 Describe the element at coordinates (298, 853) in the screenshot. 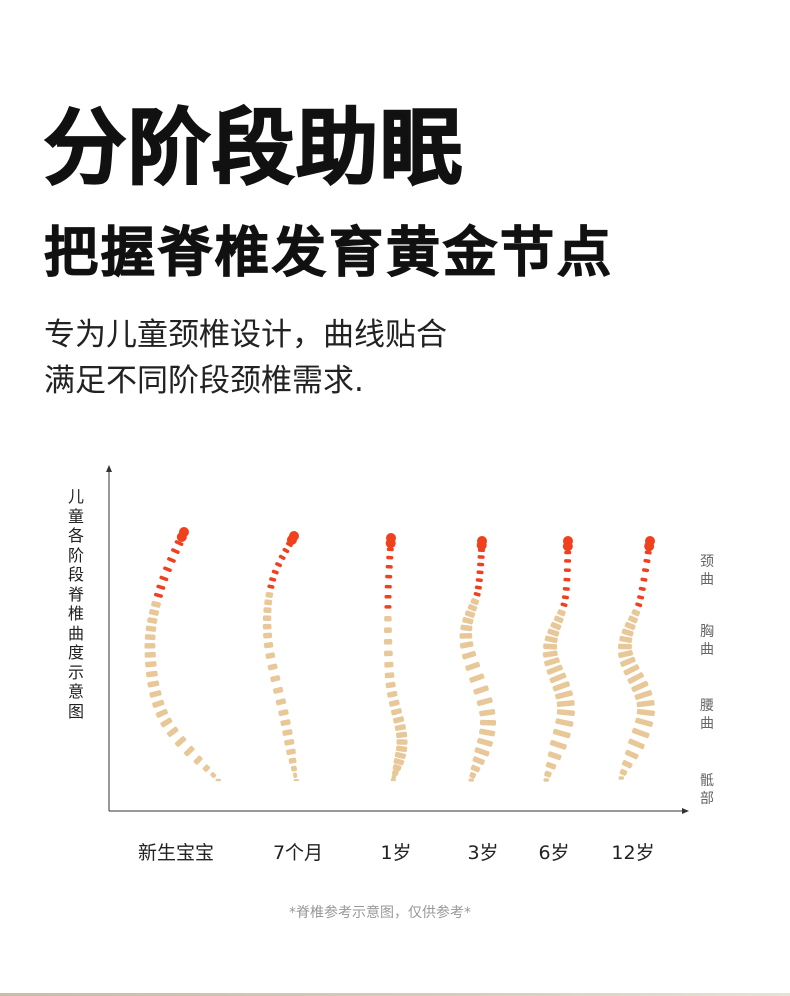

I see `stage-label: 7个月` at that location.